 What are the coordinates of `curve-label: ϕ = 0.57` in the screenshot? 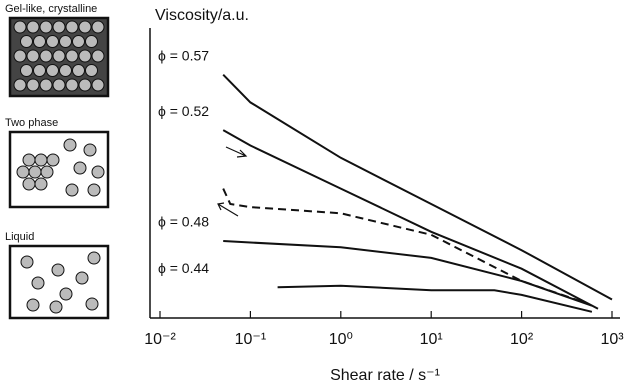 It's located at (183, 55).